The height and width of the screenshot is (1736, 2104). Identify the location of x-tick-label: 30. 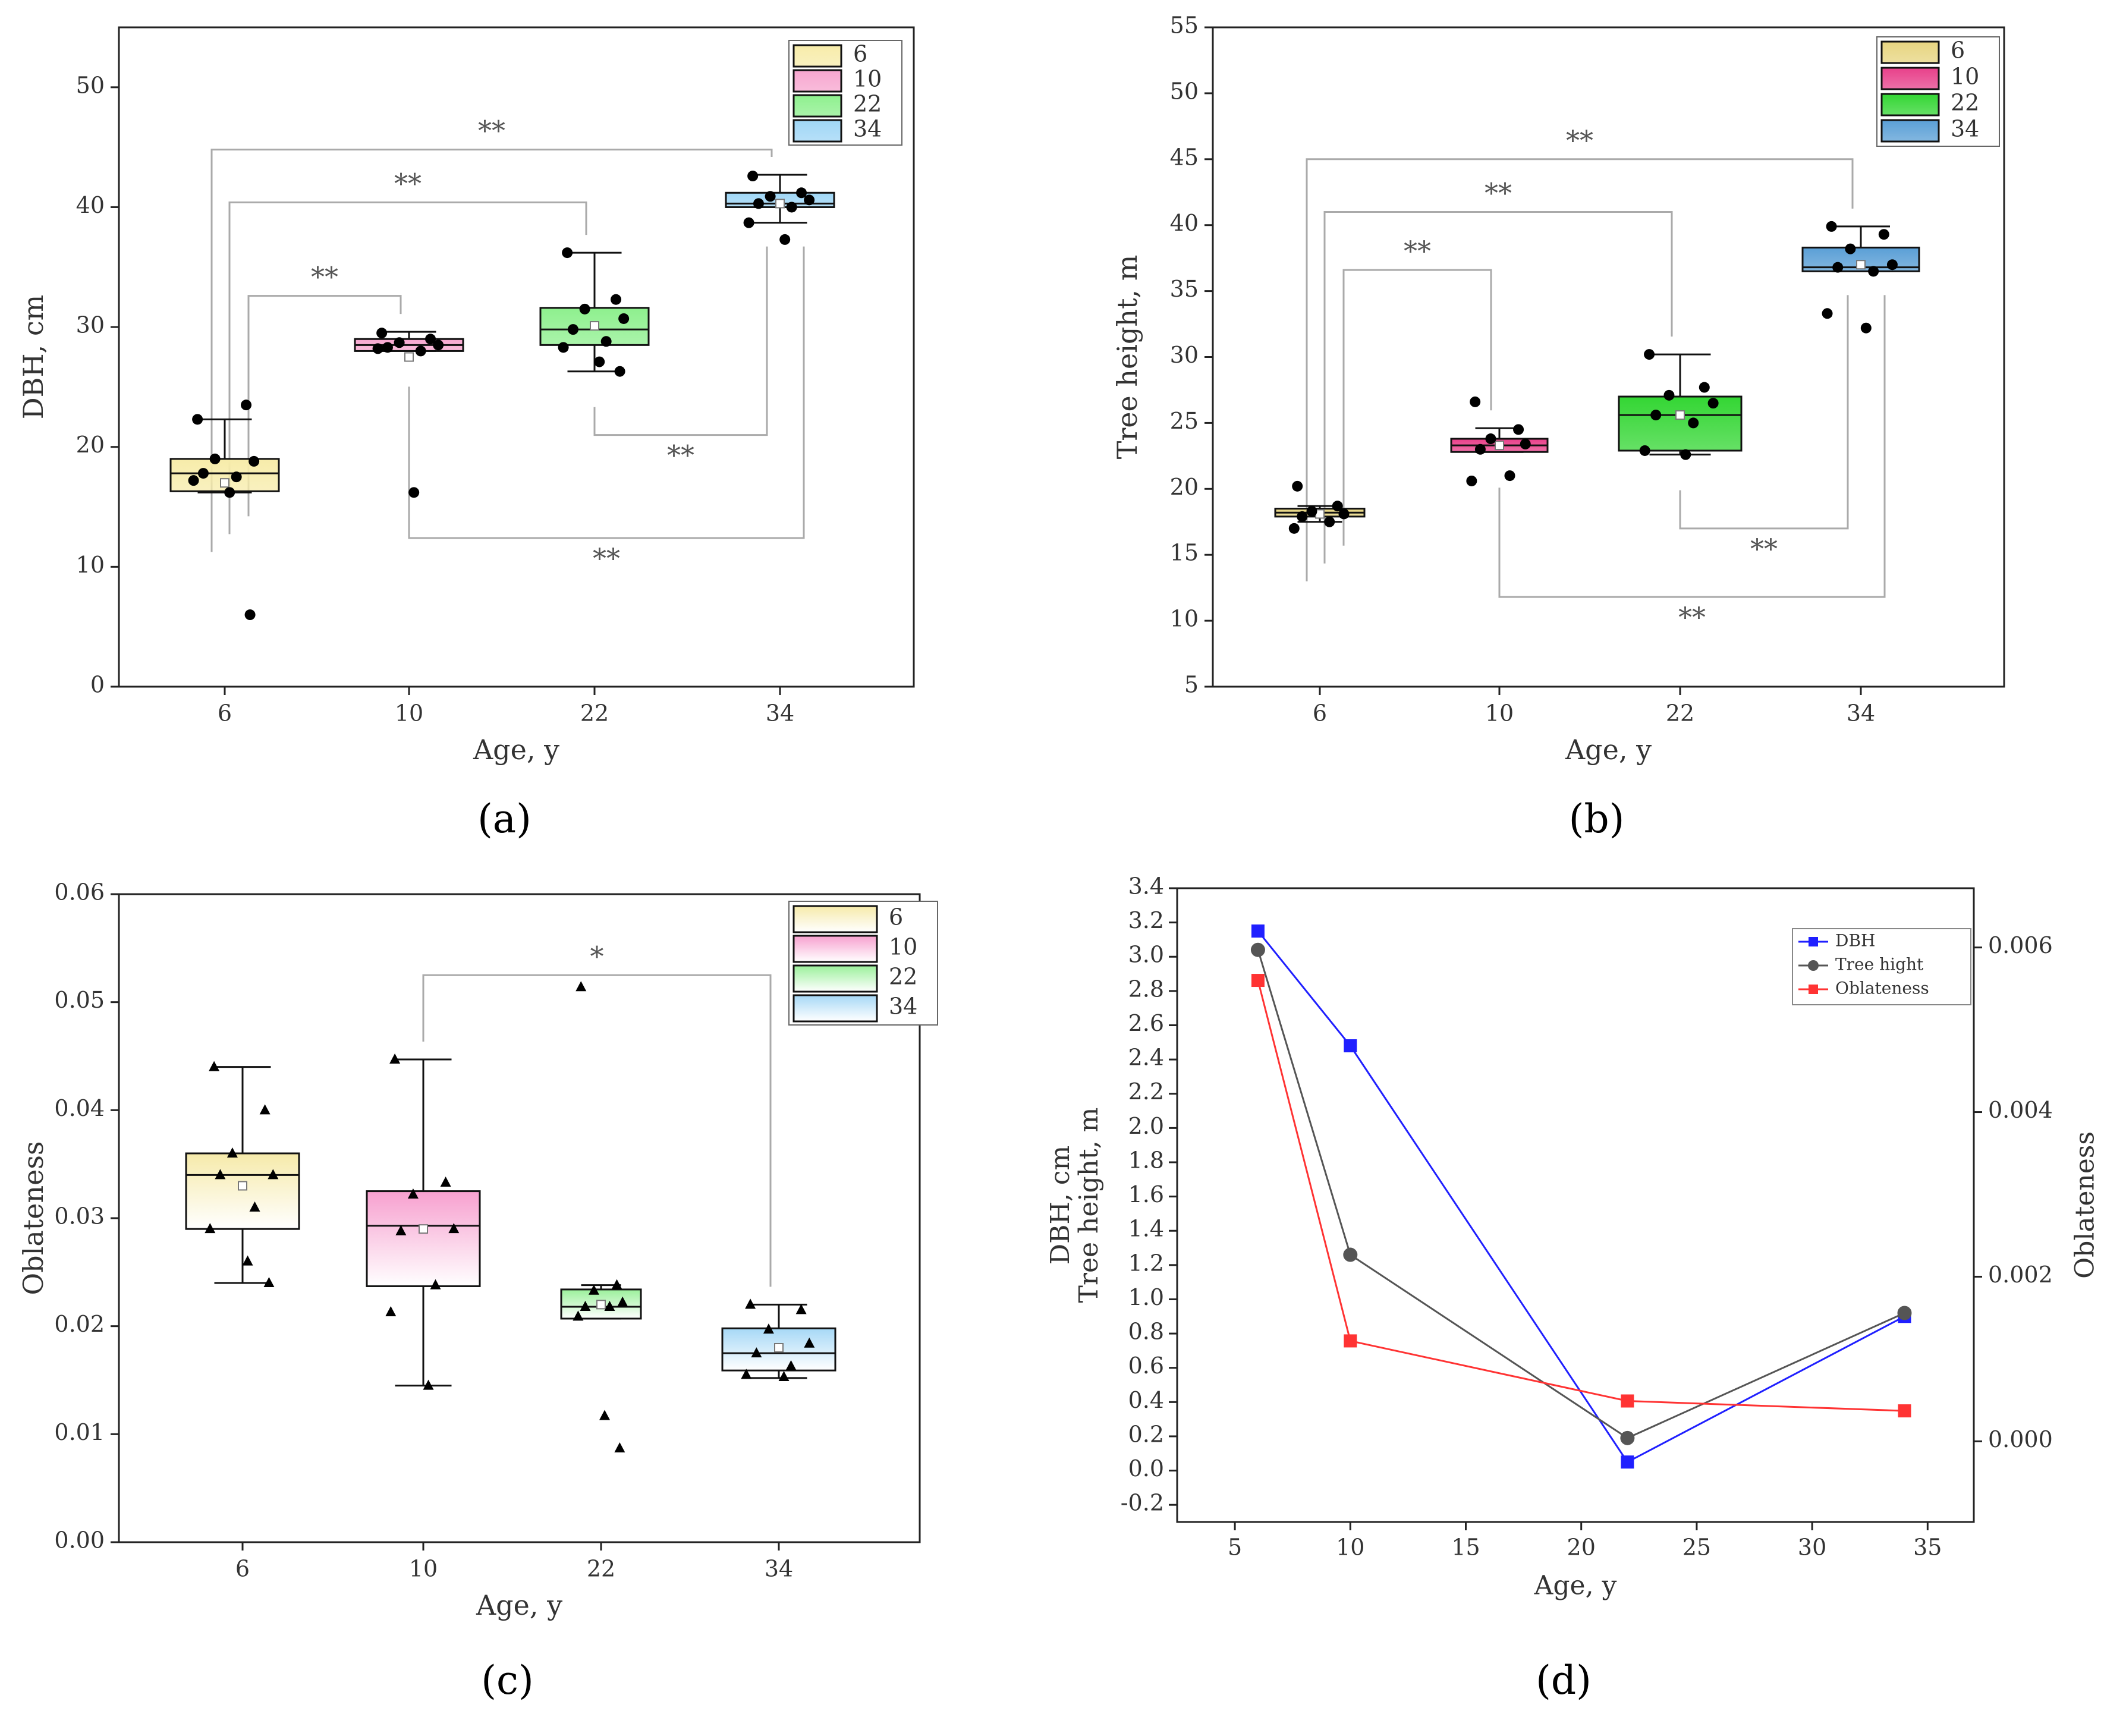
(1812, 1547).